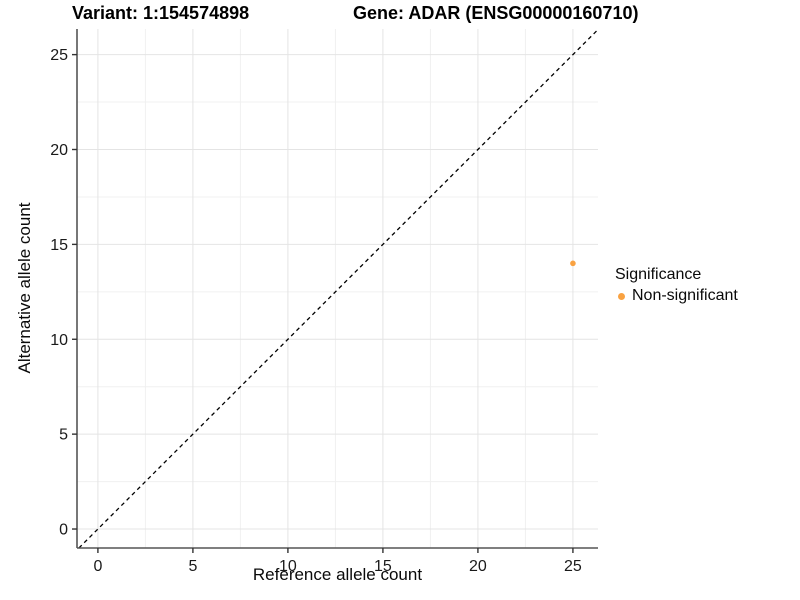 The height and width of the screenshot is (600, 800). I want to click on y-tick-label: 25, so click(59, 55).